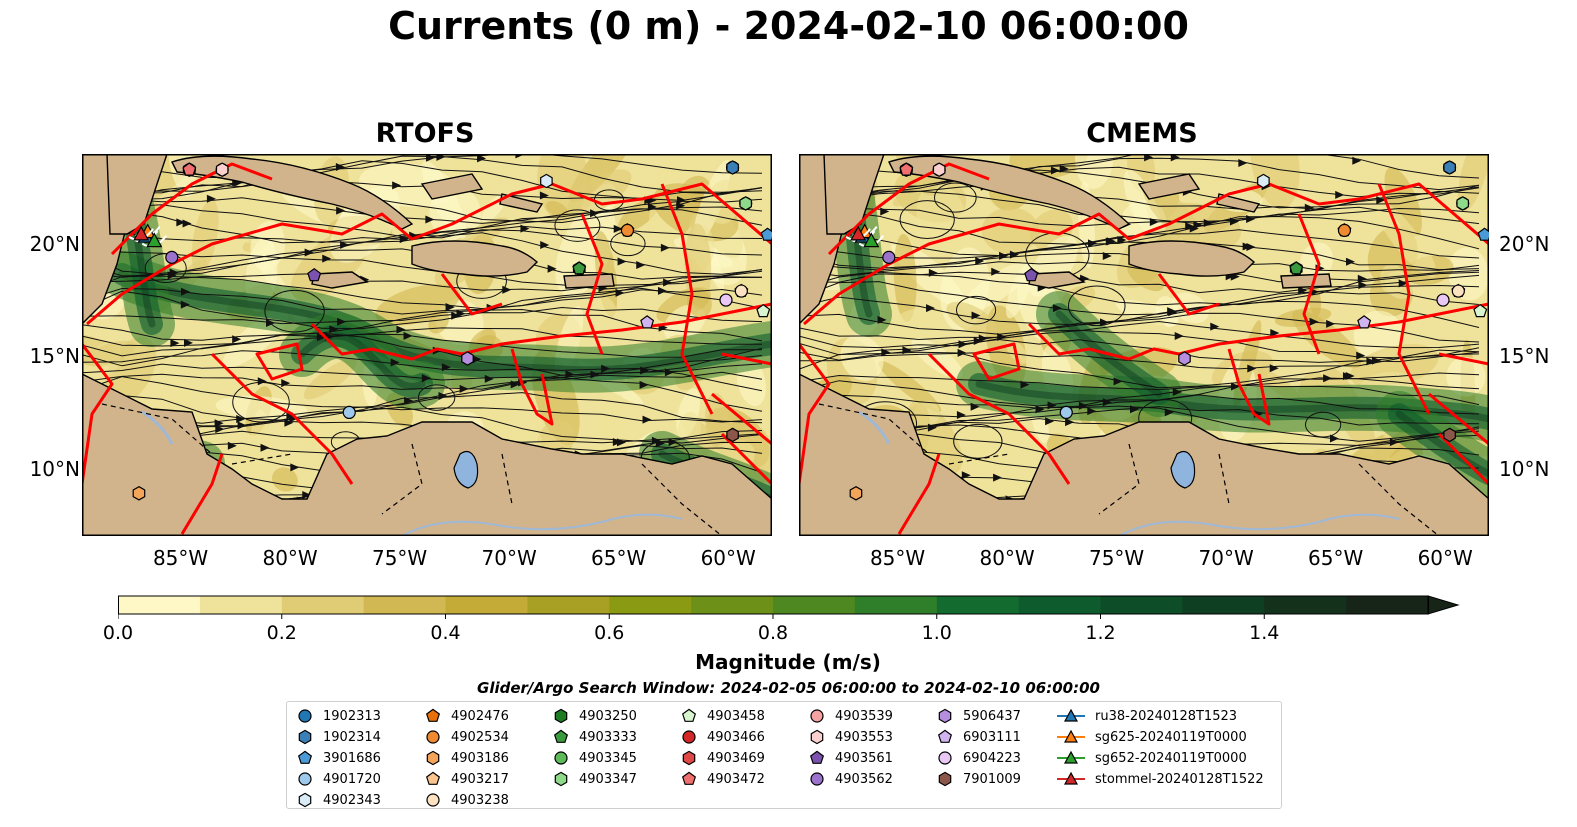  I want to click on legend-entry: 4903553, so click(851, 737).